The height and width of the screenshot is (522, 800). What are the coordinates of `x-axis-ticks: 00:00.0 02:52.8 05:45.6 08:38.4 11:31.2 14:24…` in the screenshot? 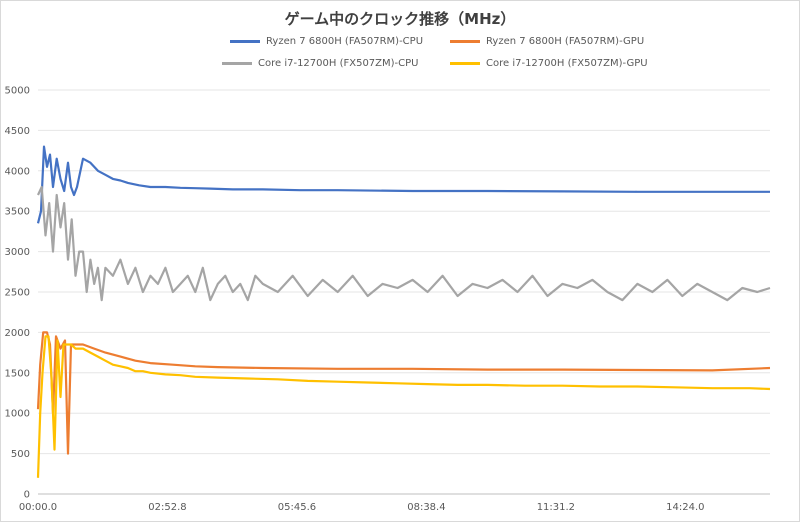 It's located at (362, 507).